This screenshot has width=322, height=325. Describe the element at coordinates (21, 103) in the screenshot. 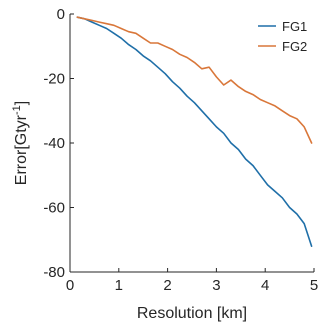

I see `y-axis-label-end: ]` at that location.